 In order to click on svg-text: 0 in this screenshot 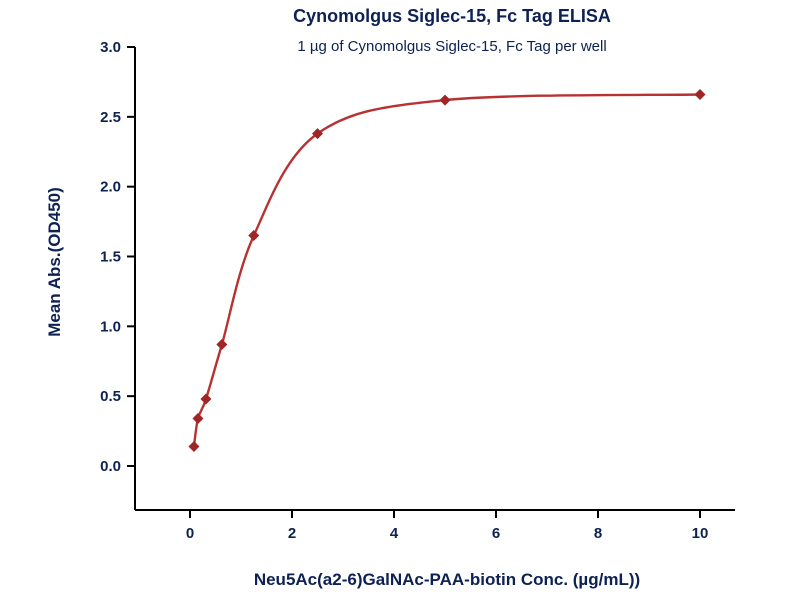, I will do `click(190, 533)`.